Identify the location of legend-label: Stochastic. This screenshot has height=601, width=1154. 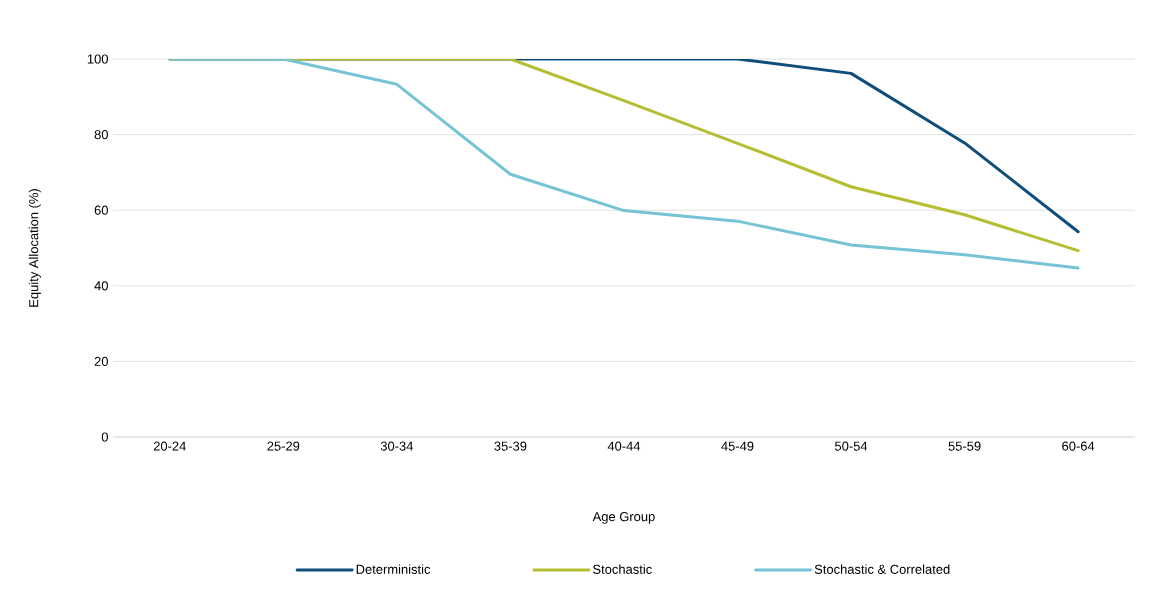
(622, 569).